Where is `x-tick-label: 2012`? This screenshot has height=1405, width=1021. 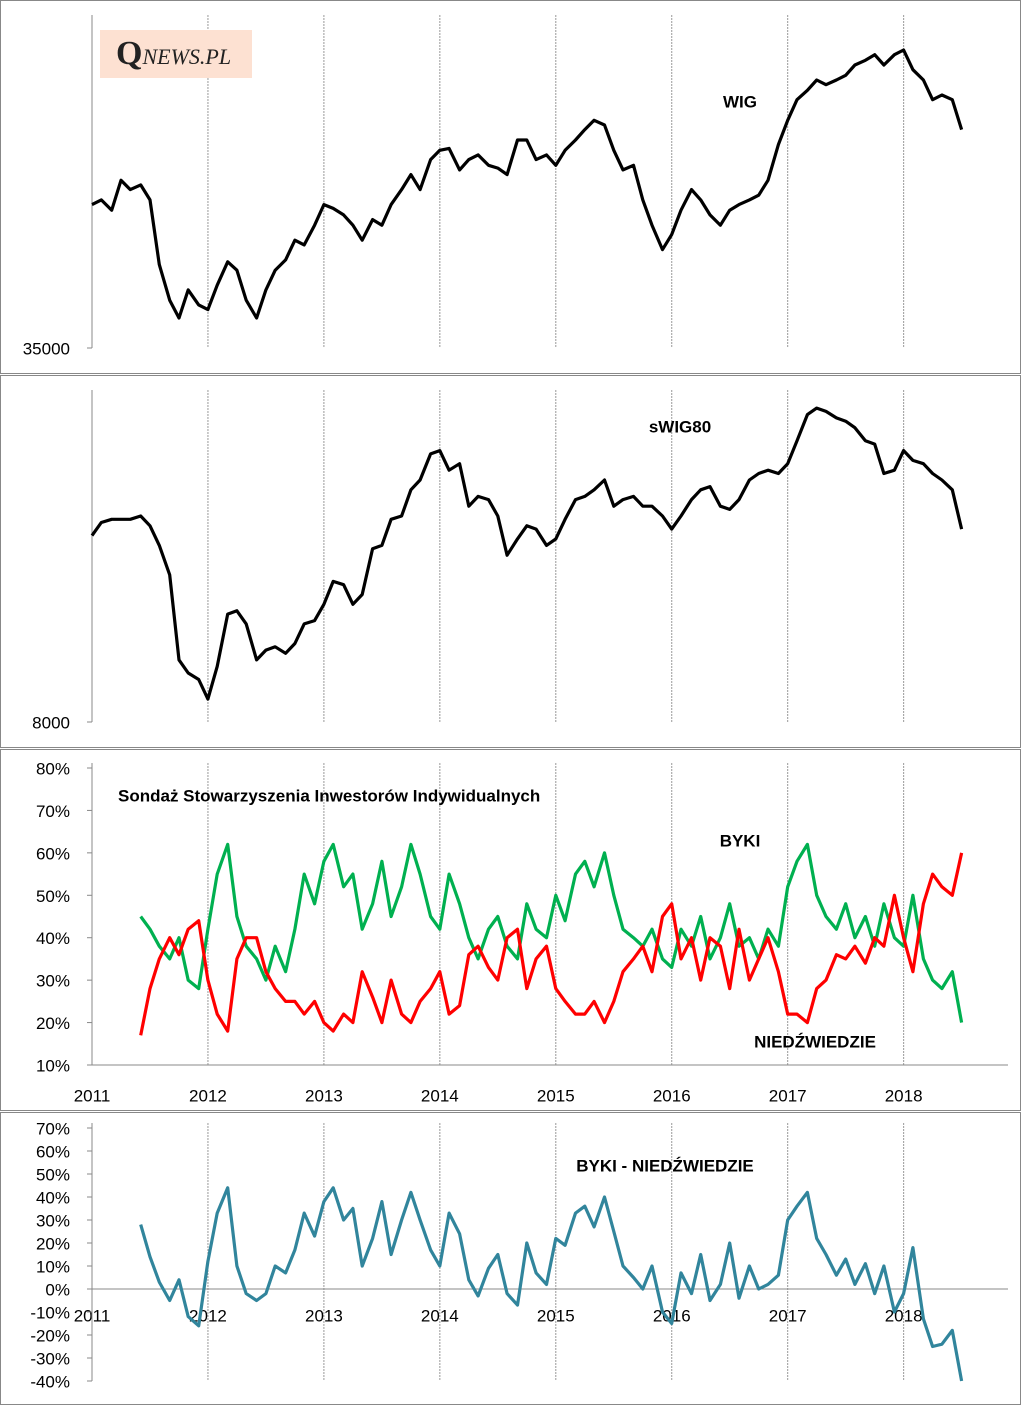 x-tick-label: 2012 is located at coordinates (208, 1095).